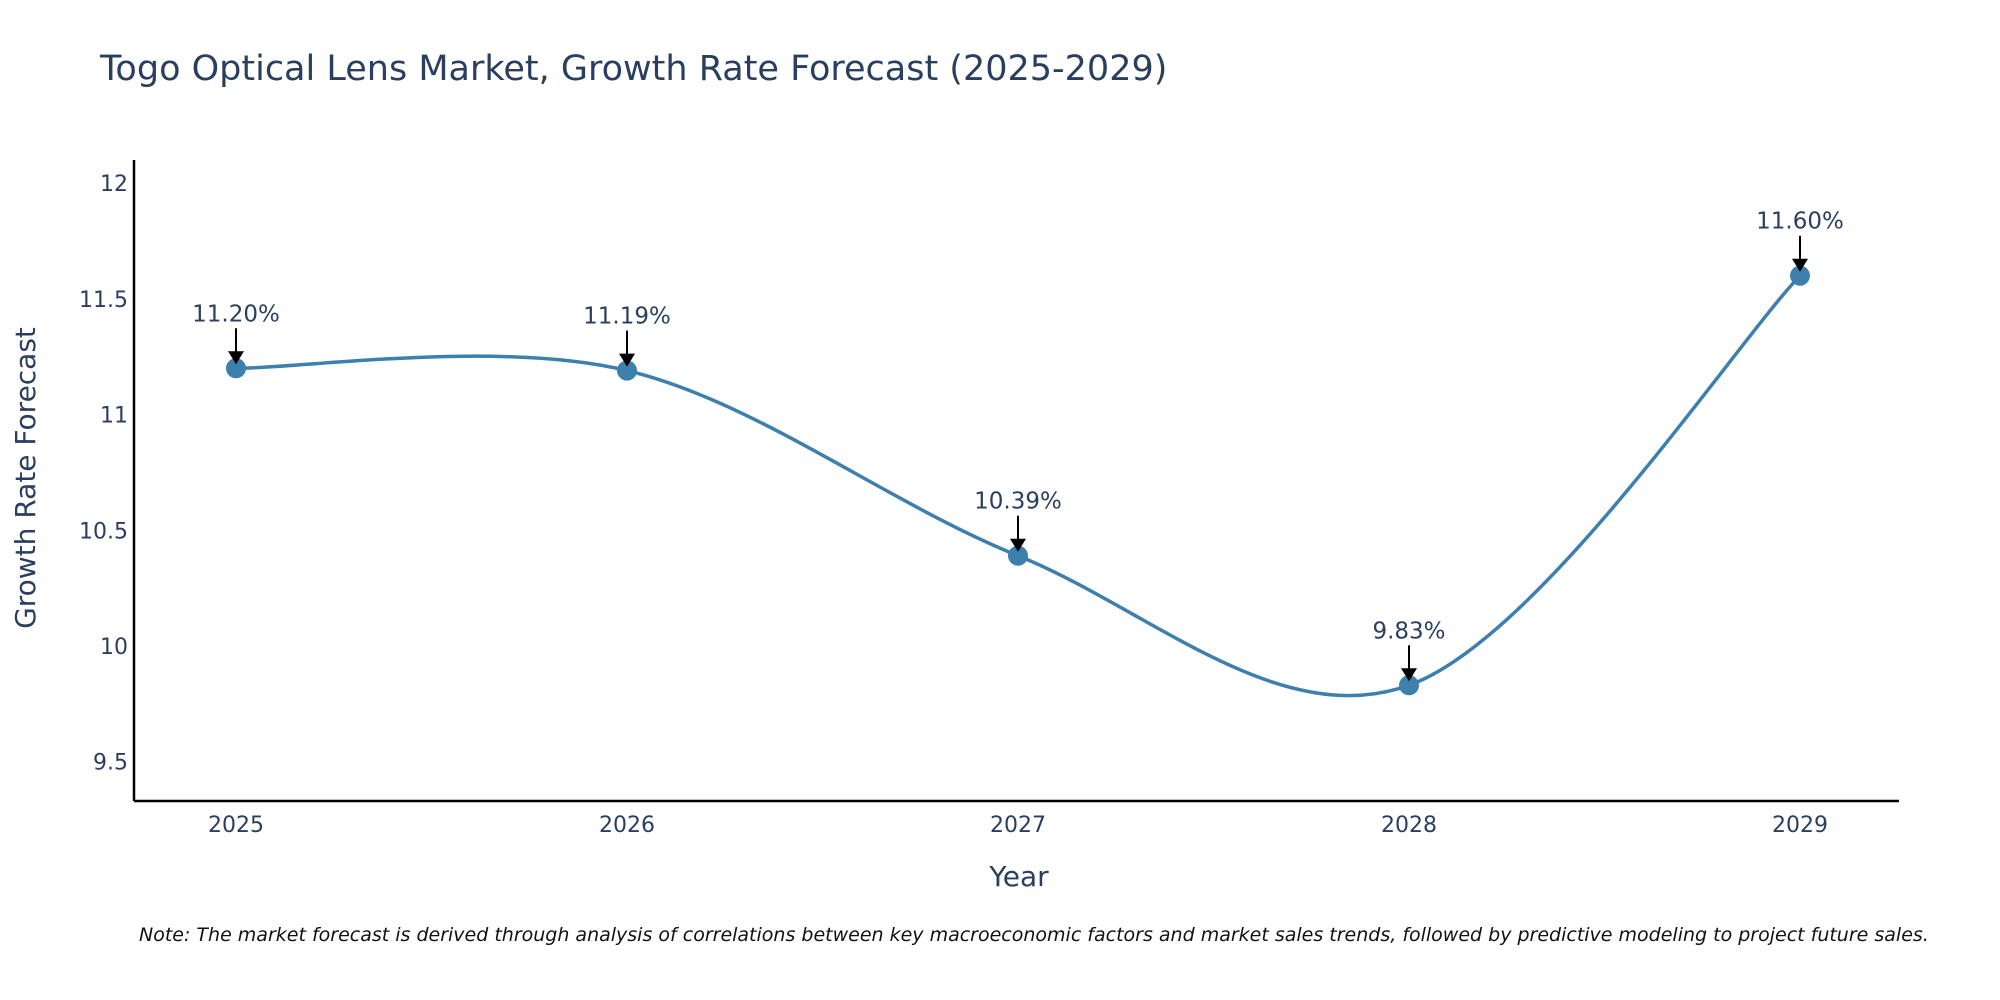 This screenshot has width=2000, height=1000. I want to click on y-tick-label: 10.5, so click(103, 531).